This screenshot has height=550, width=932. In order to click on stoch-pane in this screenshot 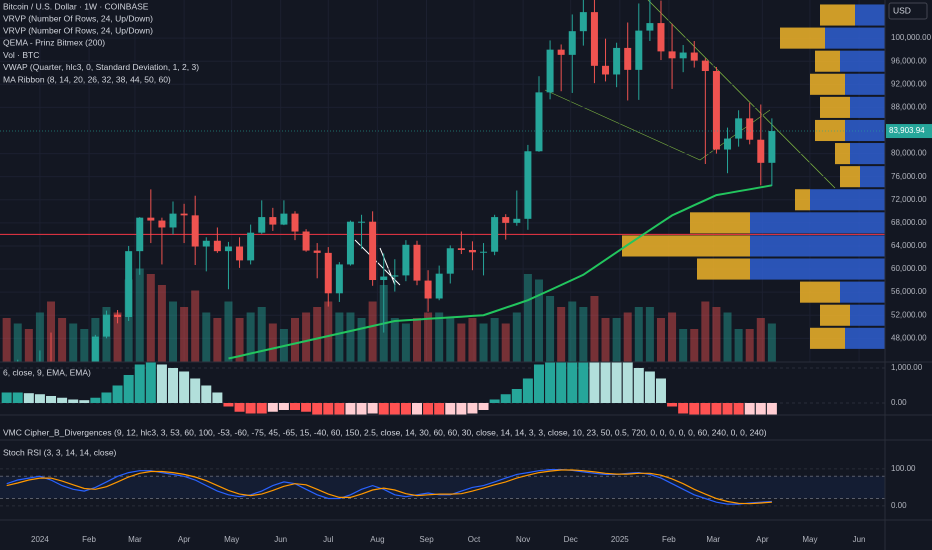, I will do `click(442, 487)`.